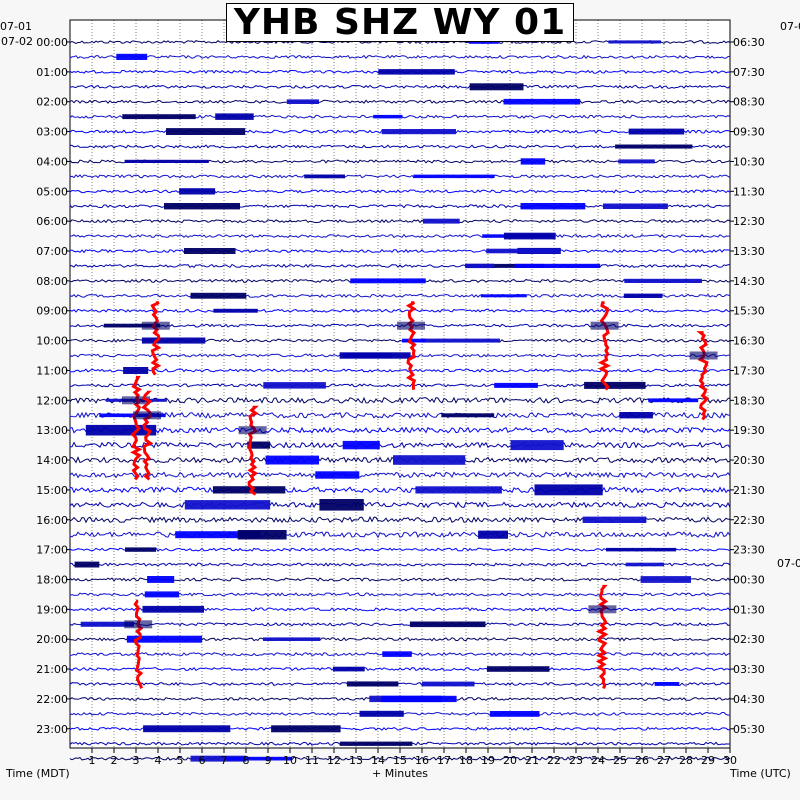  I want to click on left-tick-label: 22:00, so click(52, 699).